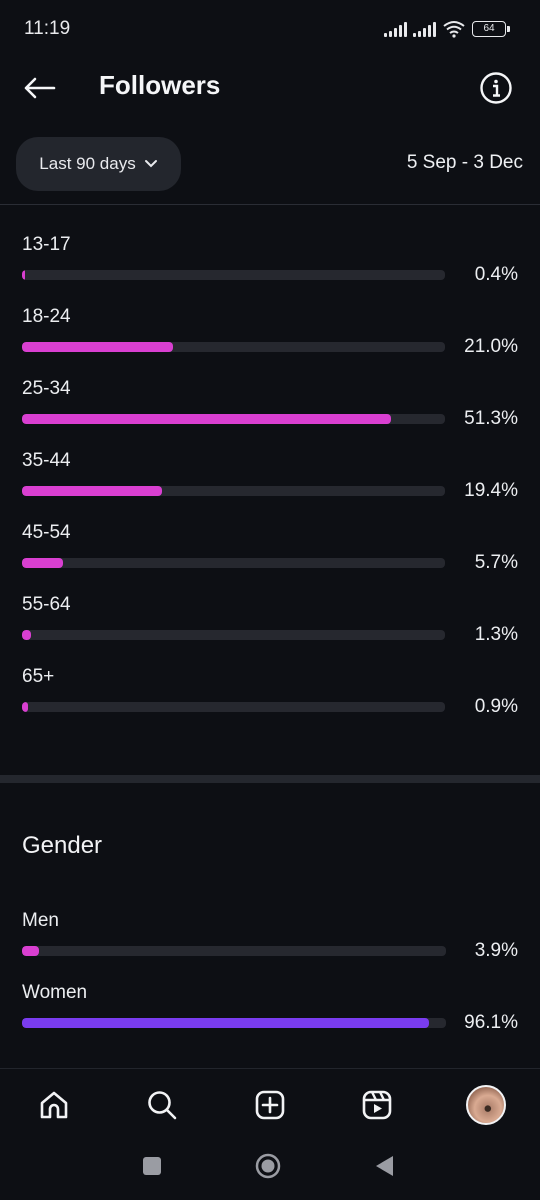 The image size is (540, 1200). Describe the element at coordinates (491, 346) in the screenshot. I see `age-percent: 21.0%` at that location.